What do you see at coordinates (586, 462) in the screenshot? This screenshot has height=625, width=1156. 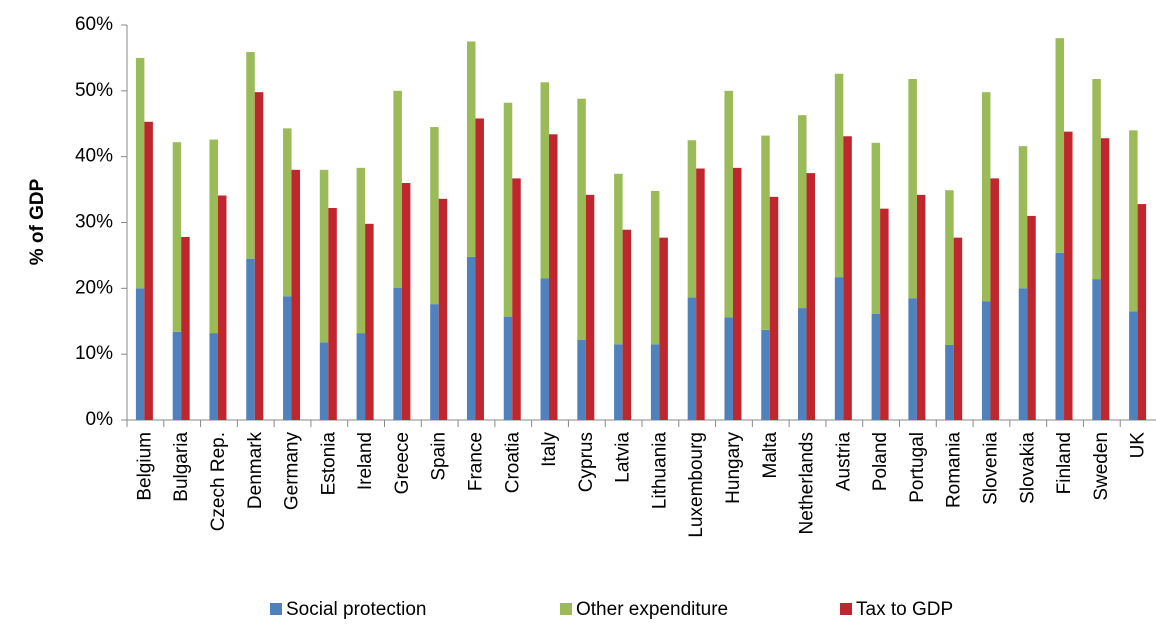 I see `x-tick-label: Cyprus` at bounding box center [586, 462].